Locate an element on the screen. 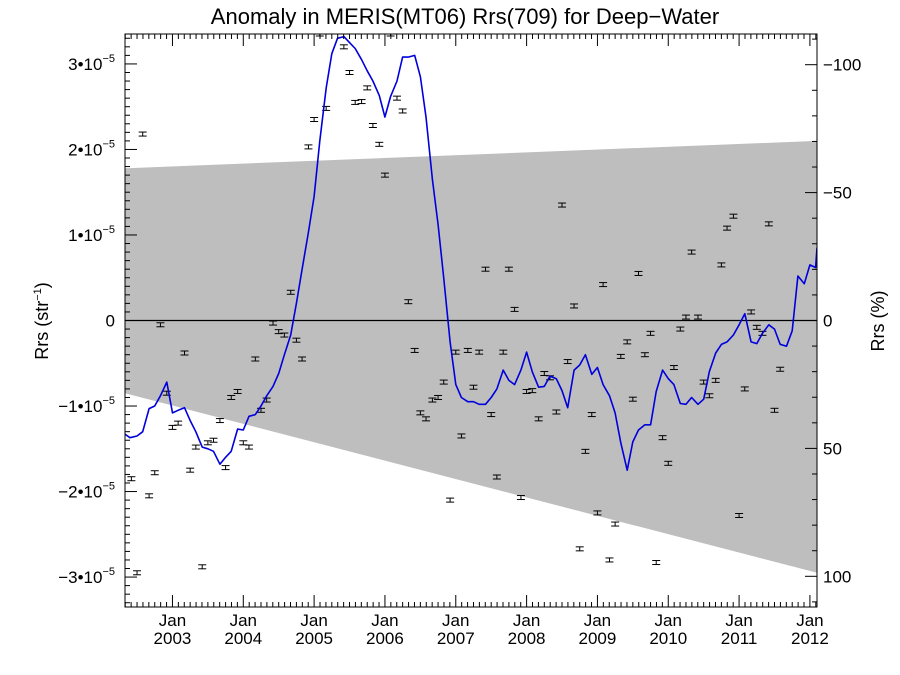  x-tick-year-label: 2008 is located at coordinates (527, 638).